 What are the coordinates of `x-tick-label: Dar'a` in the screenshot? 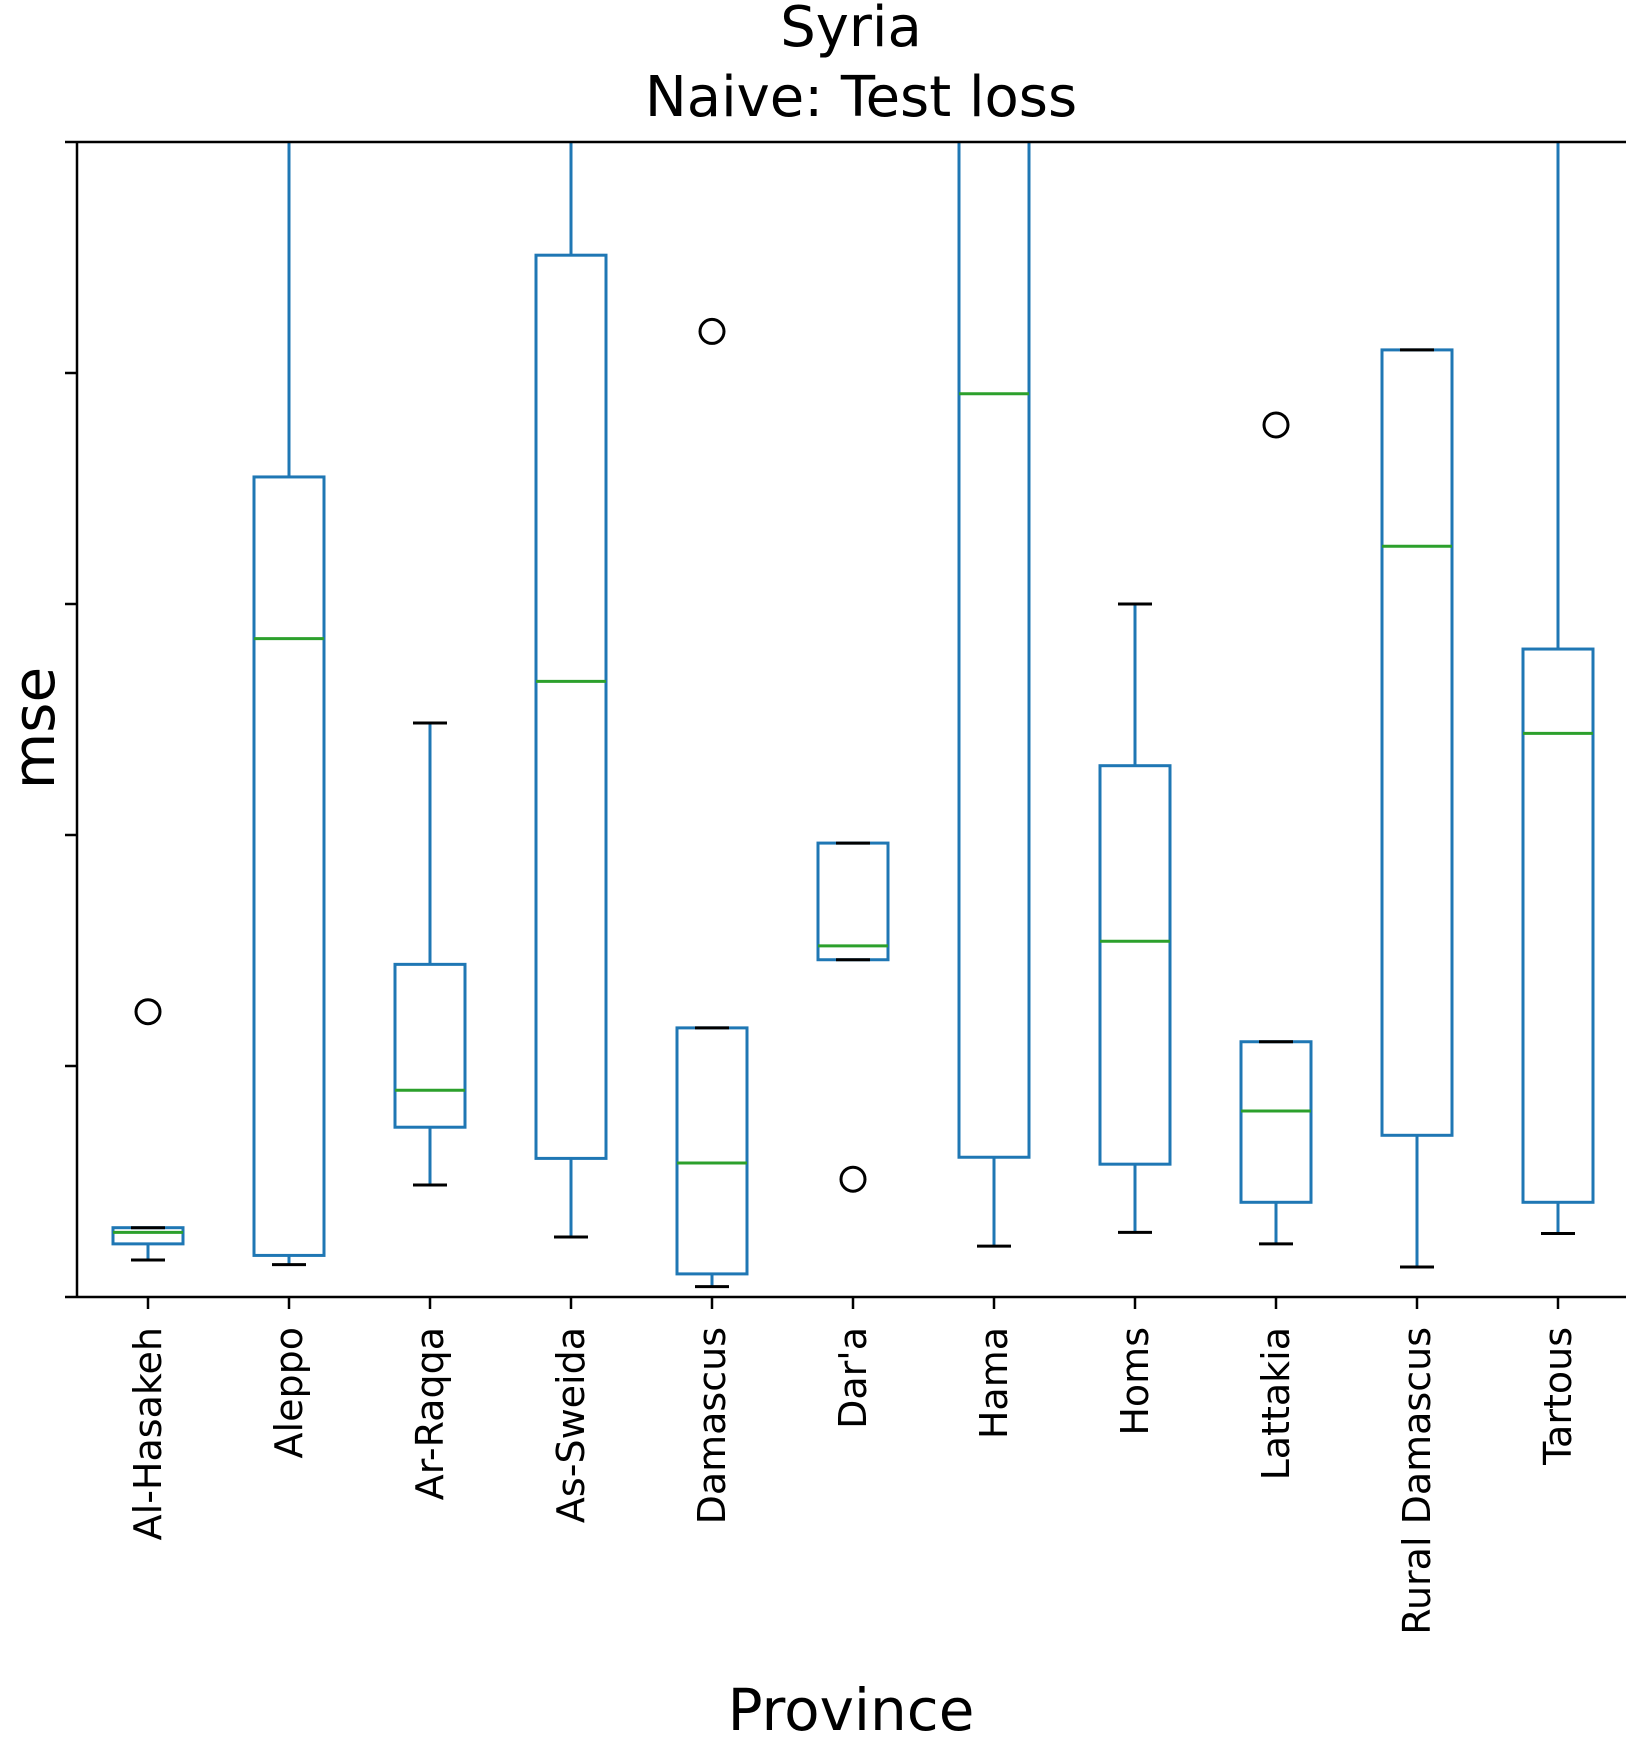 It's located at (853, 1378).